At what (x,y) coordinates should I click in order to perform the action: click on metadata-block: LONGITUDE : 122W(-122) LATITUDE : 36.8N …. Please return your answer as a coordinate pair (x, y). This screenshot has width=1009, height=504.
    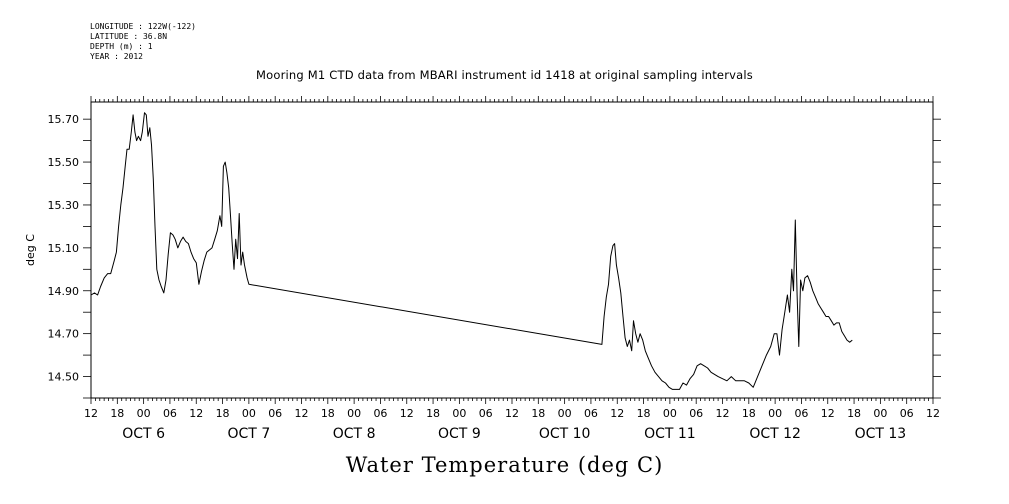
    Looking at the image, I should click on (143, 42).